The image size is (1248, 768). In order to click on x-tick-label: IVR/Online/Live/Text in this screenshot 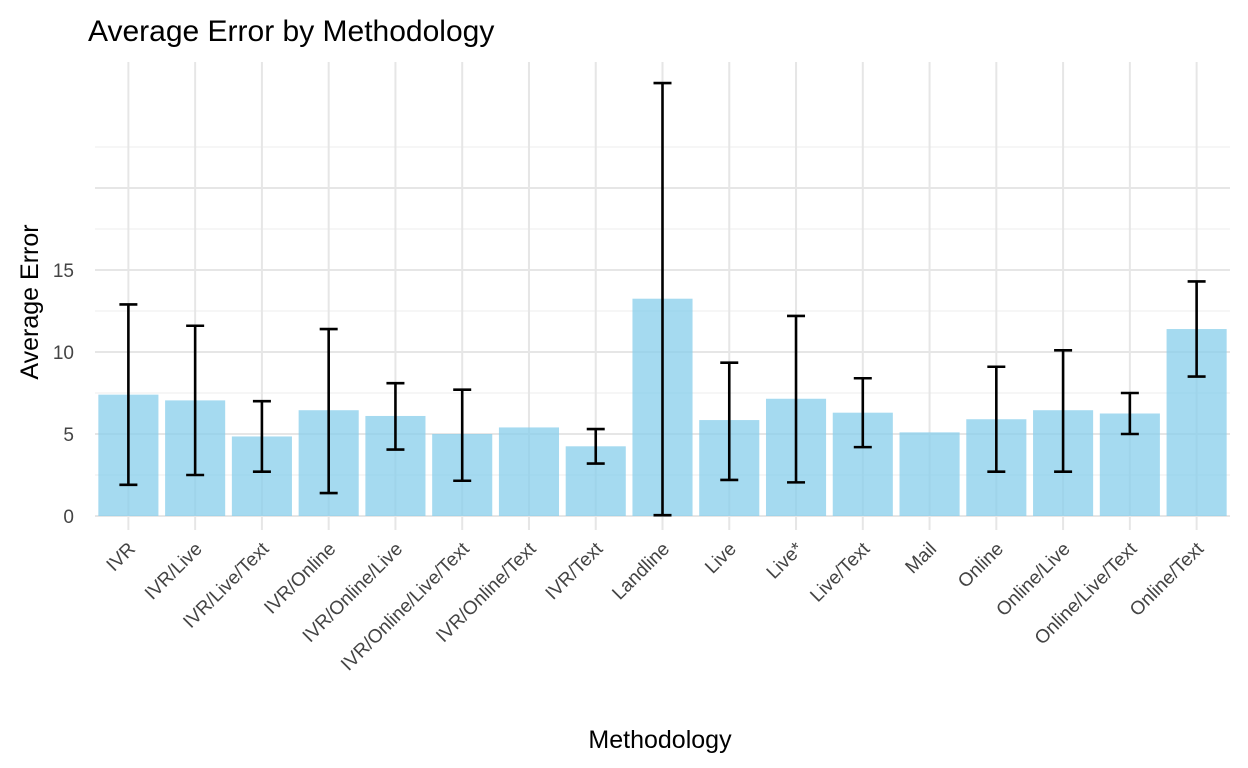, I will do `click(405, 606)`.